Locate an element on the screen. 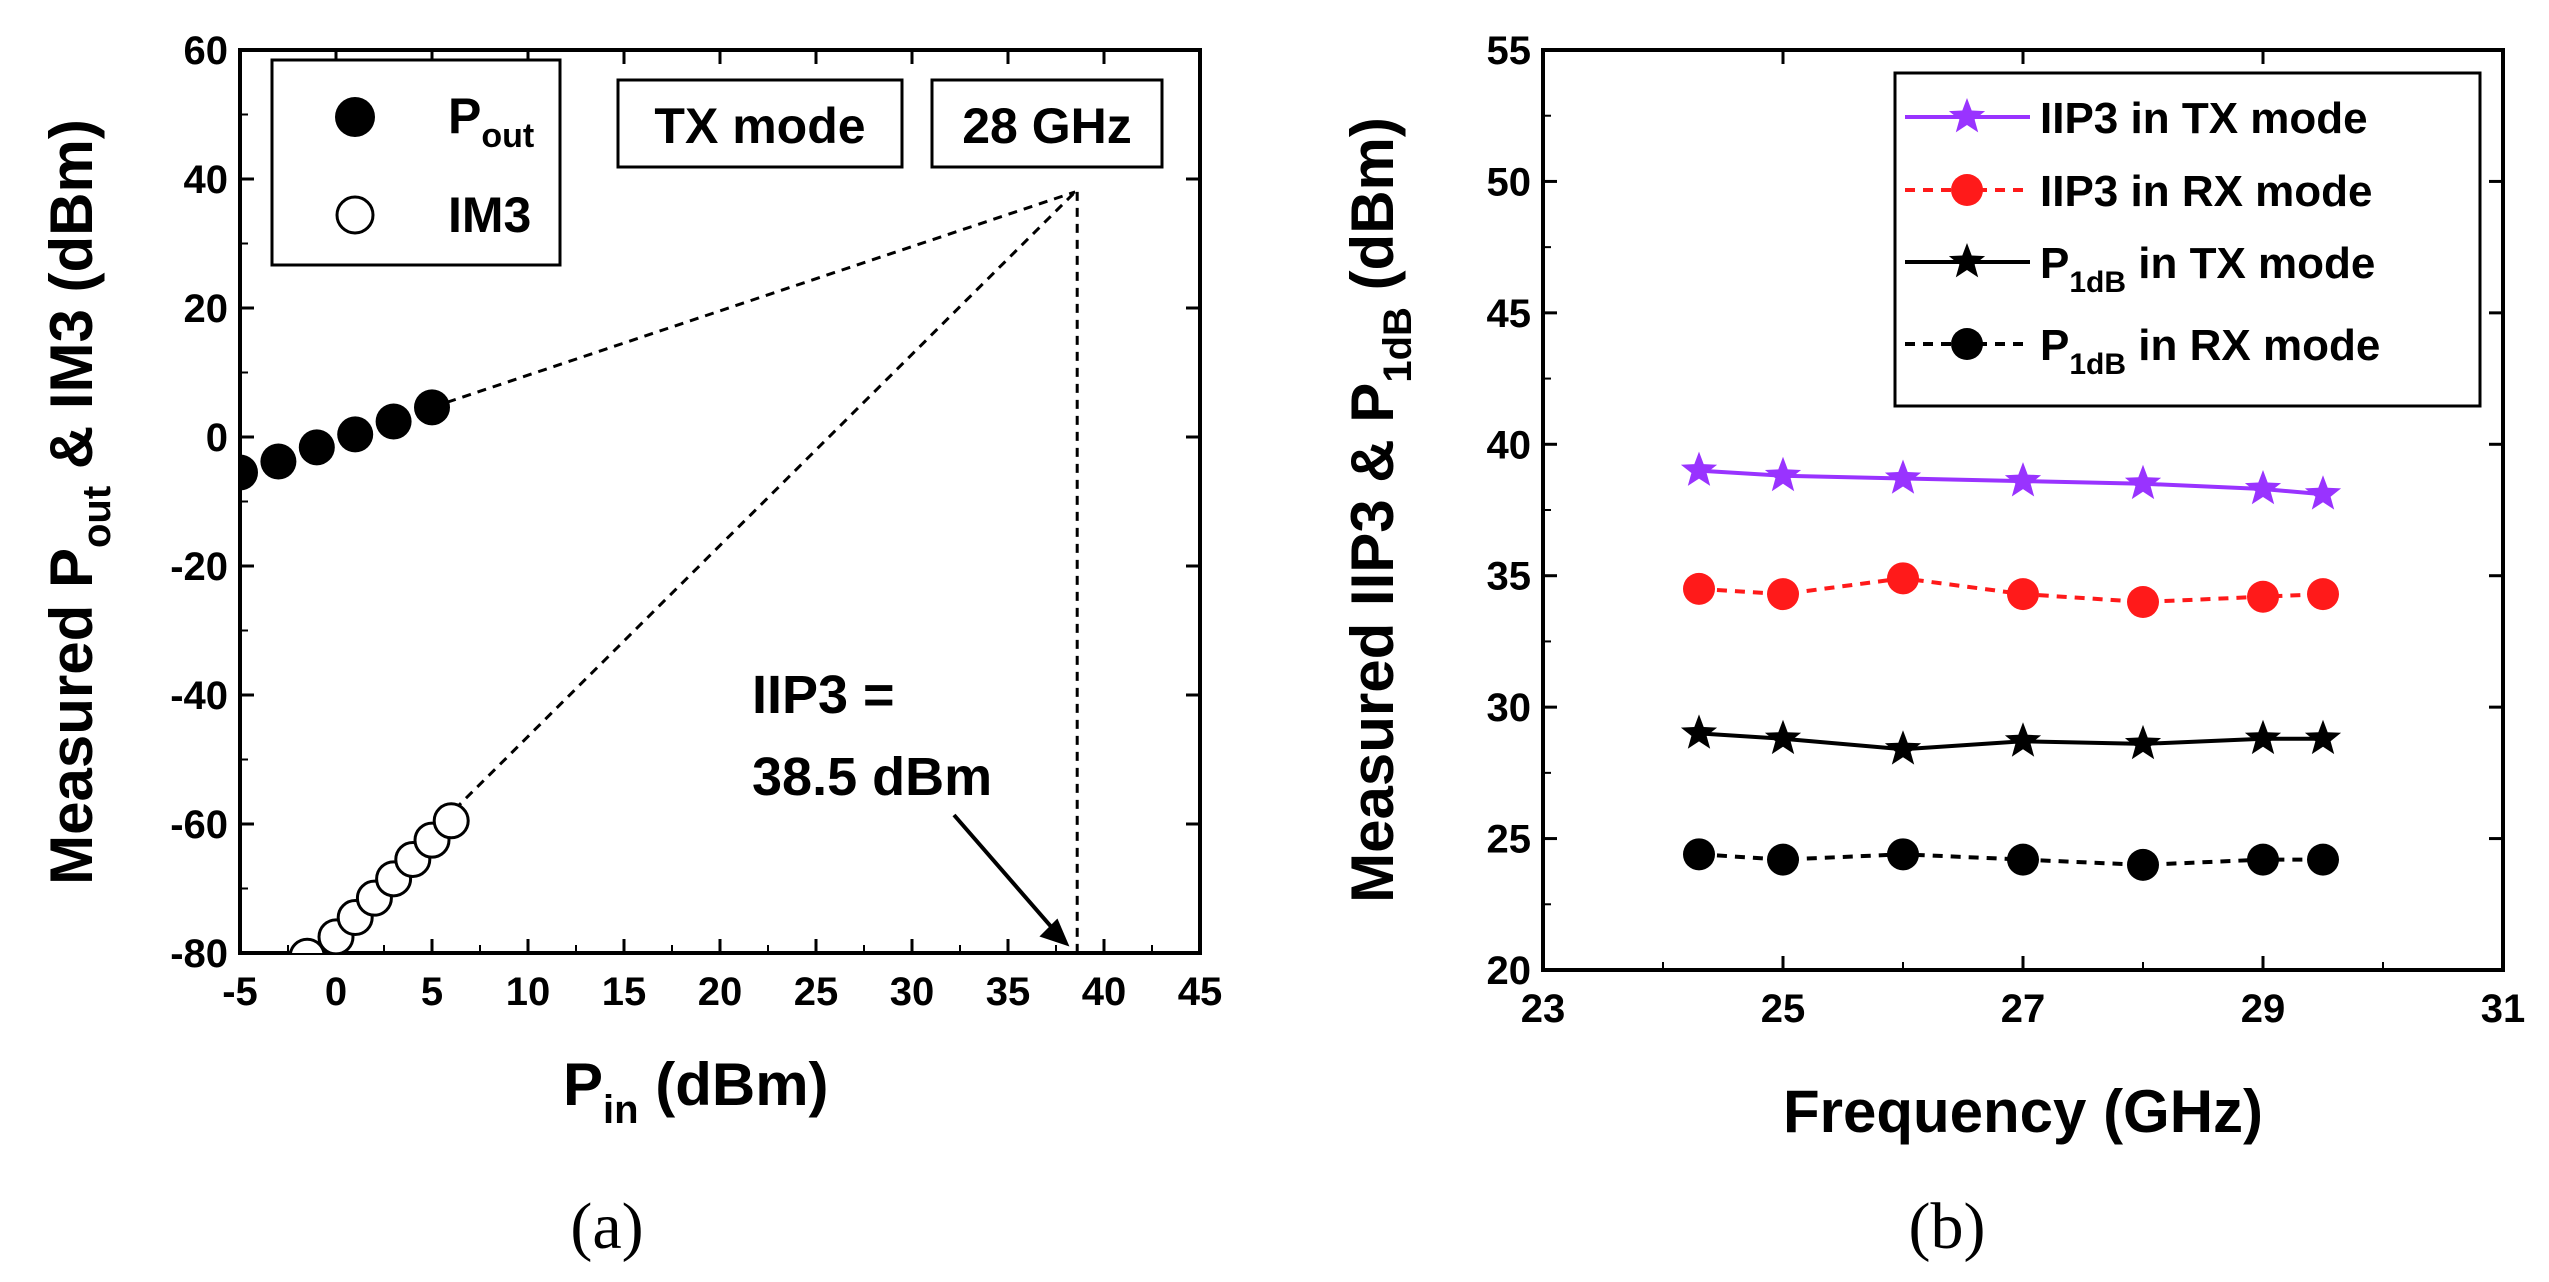 This screenshot has width=2549, height=1282. chart-a-y-axis-tail: & IM3 (dBm) is located at coordinates (71, 302).